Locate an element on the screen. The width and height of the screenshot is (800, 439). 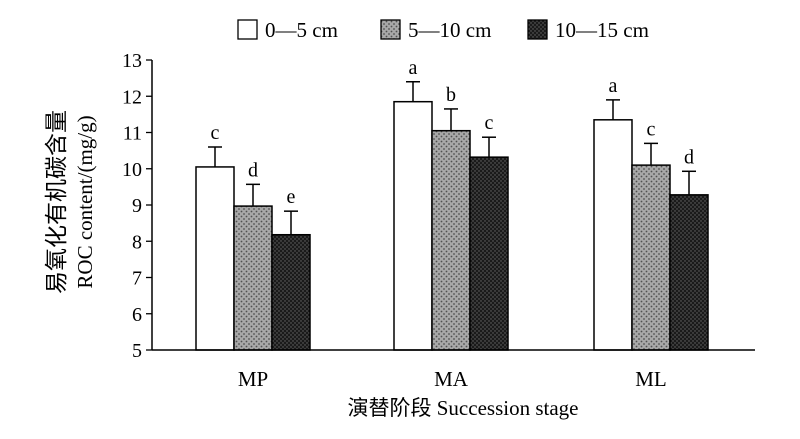
y-tick-label: 9 is located at coordinates (137, 206).